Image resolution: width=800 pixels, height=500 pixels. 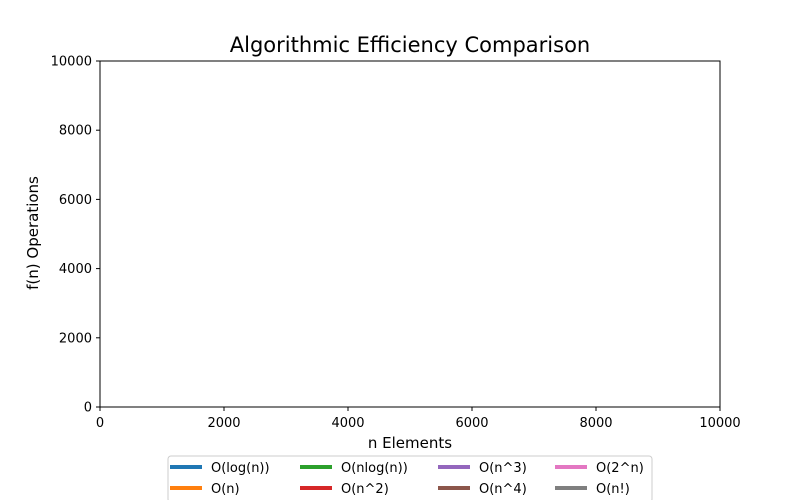 What do you see at coordinates (88, 408) in the screenshot?
I see `y-tick-label: 0` at bounding box center [88, 408].